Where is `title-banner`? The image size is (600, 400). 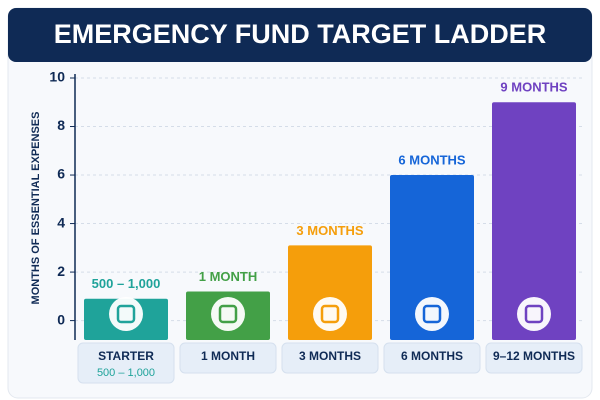
title-banner is located at coordinates (300, 35).